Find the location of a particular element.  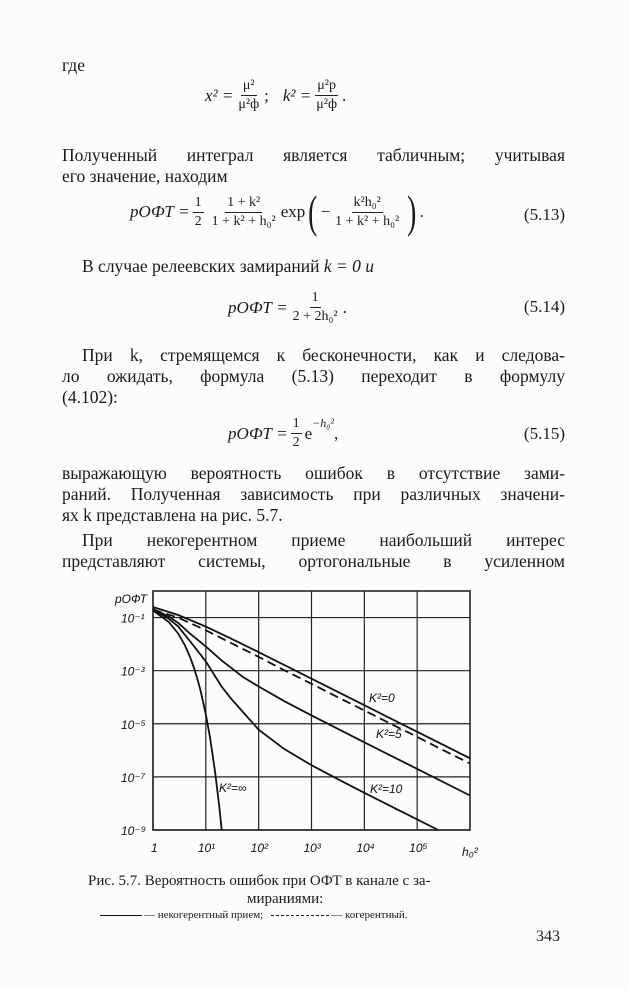

legend-solid-label: — некогерентный прием; is located at coordinates (204, 915).